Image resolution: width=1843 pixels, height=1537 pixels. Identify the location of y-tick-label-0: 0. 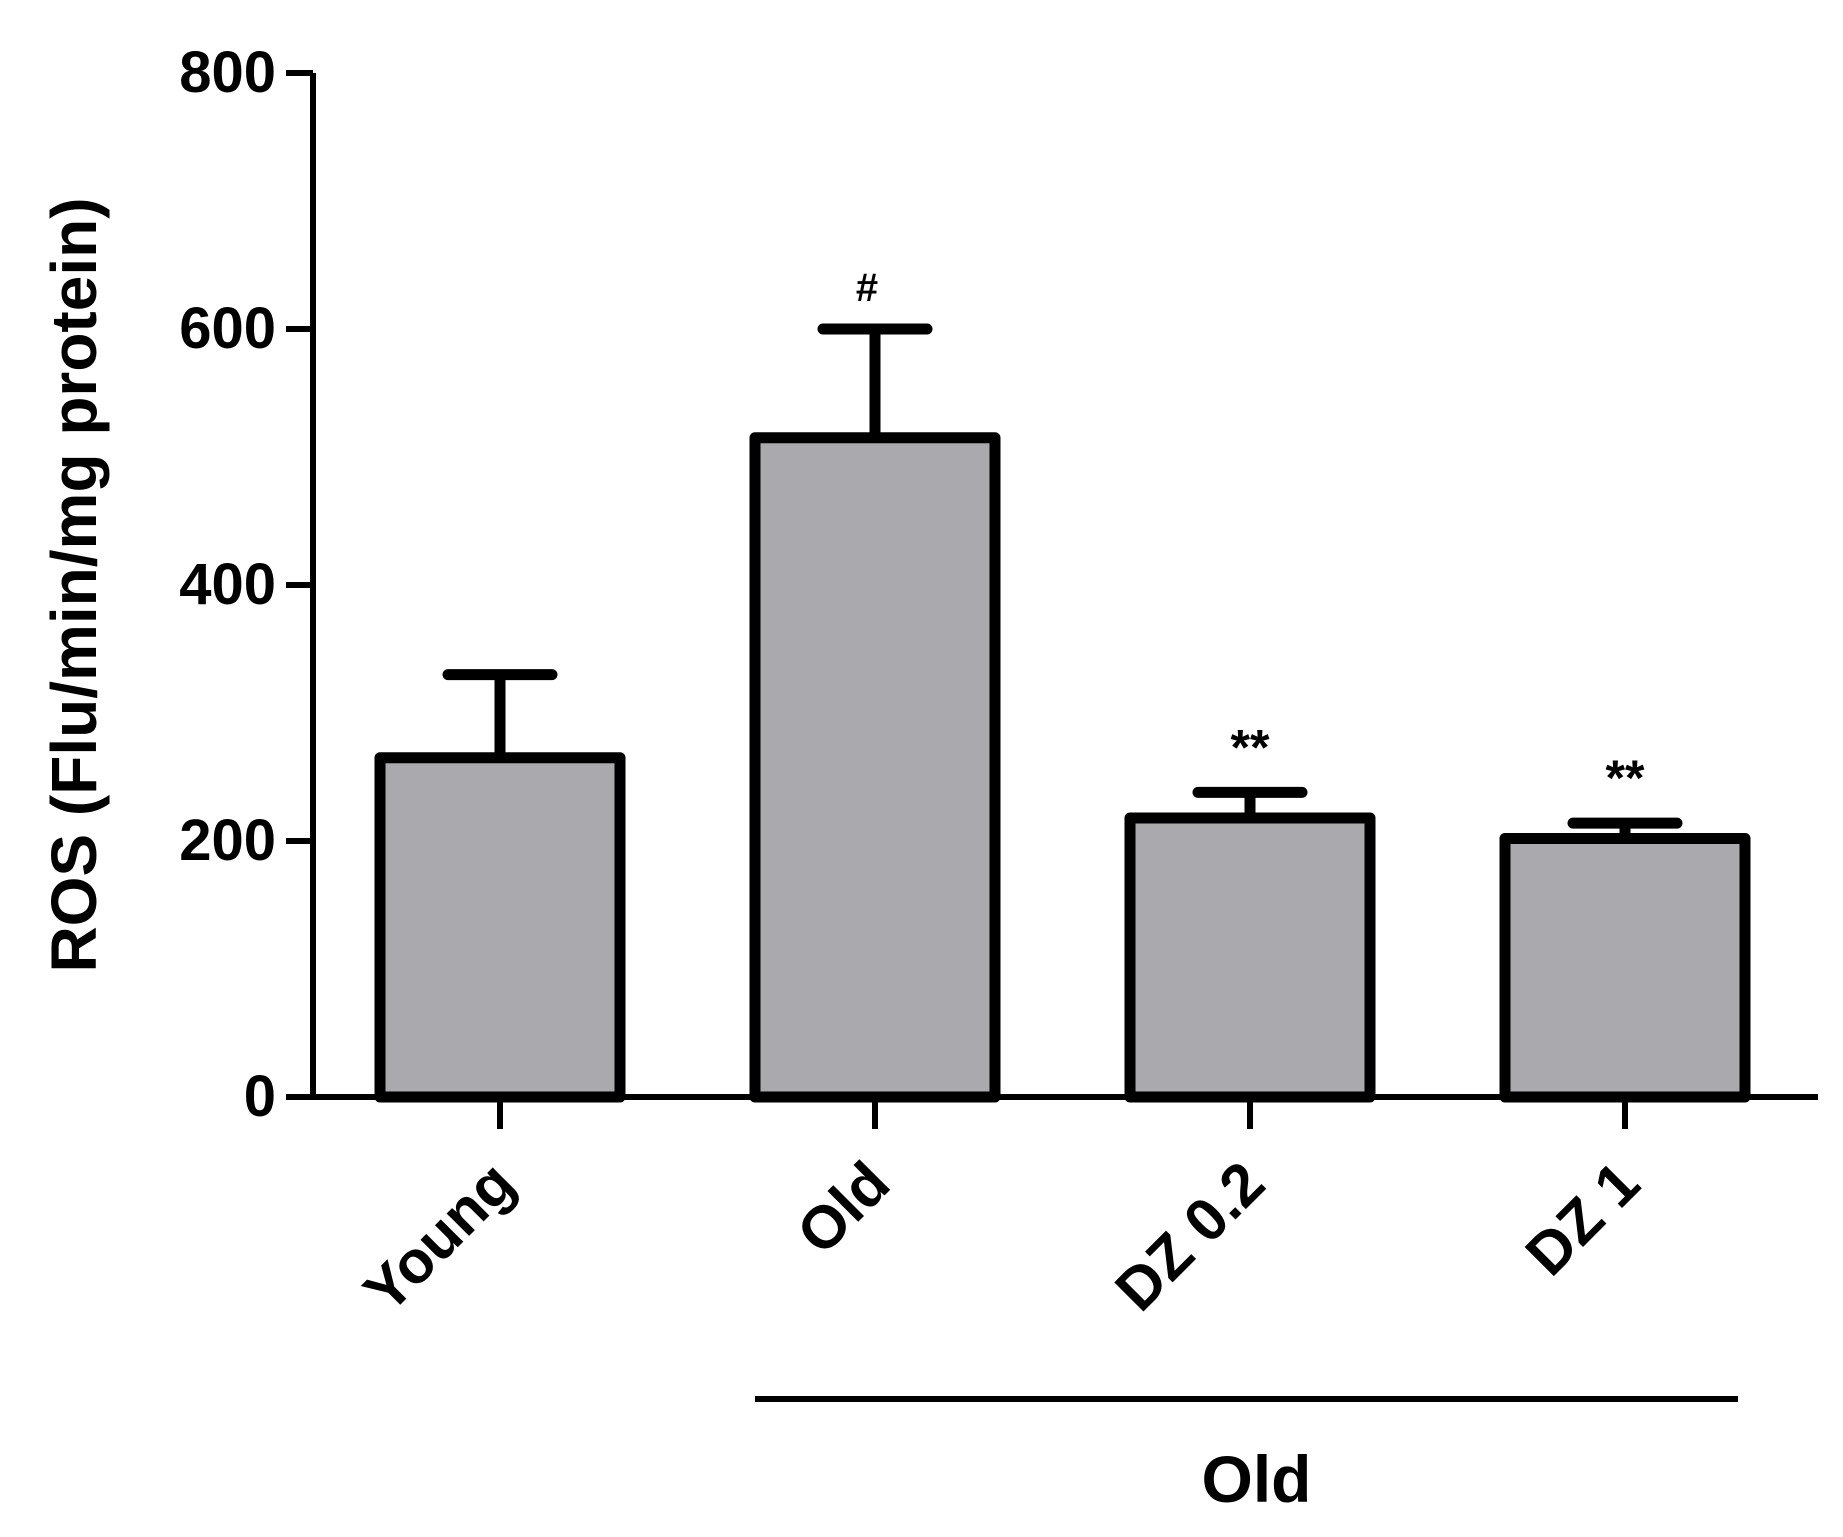
(260, 1096).